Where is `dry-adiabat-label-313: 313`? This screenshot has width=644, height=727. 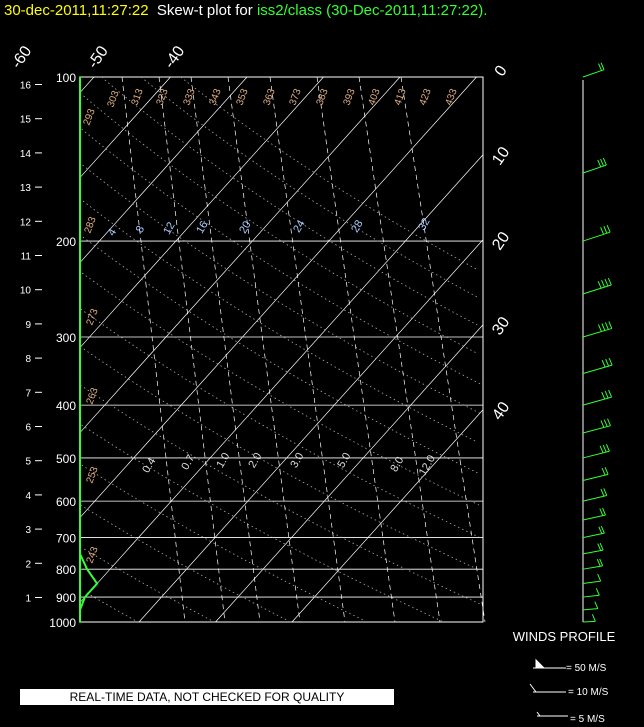 dry-adiabat-label-313: 313 is located at coordinates (138, 97).